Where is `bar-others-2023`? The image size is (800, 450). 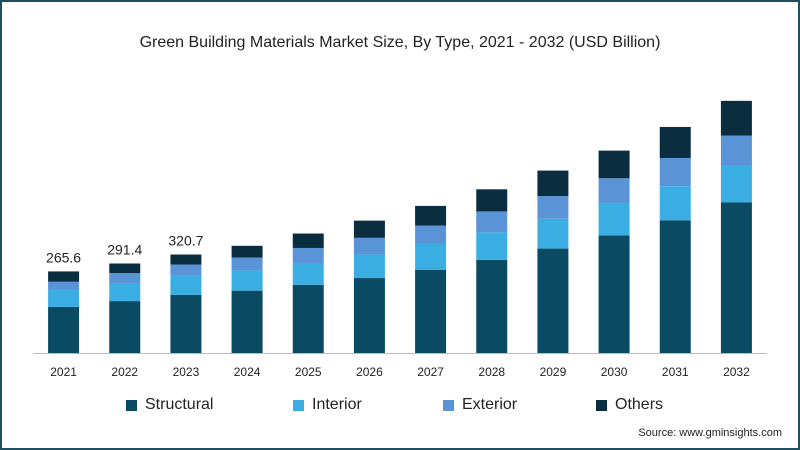
bar-others-2023 is located at coordinates (186, 259).